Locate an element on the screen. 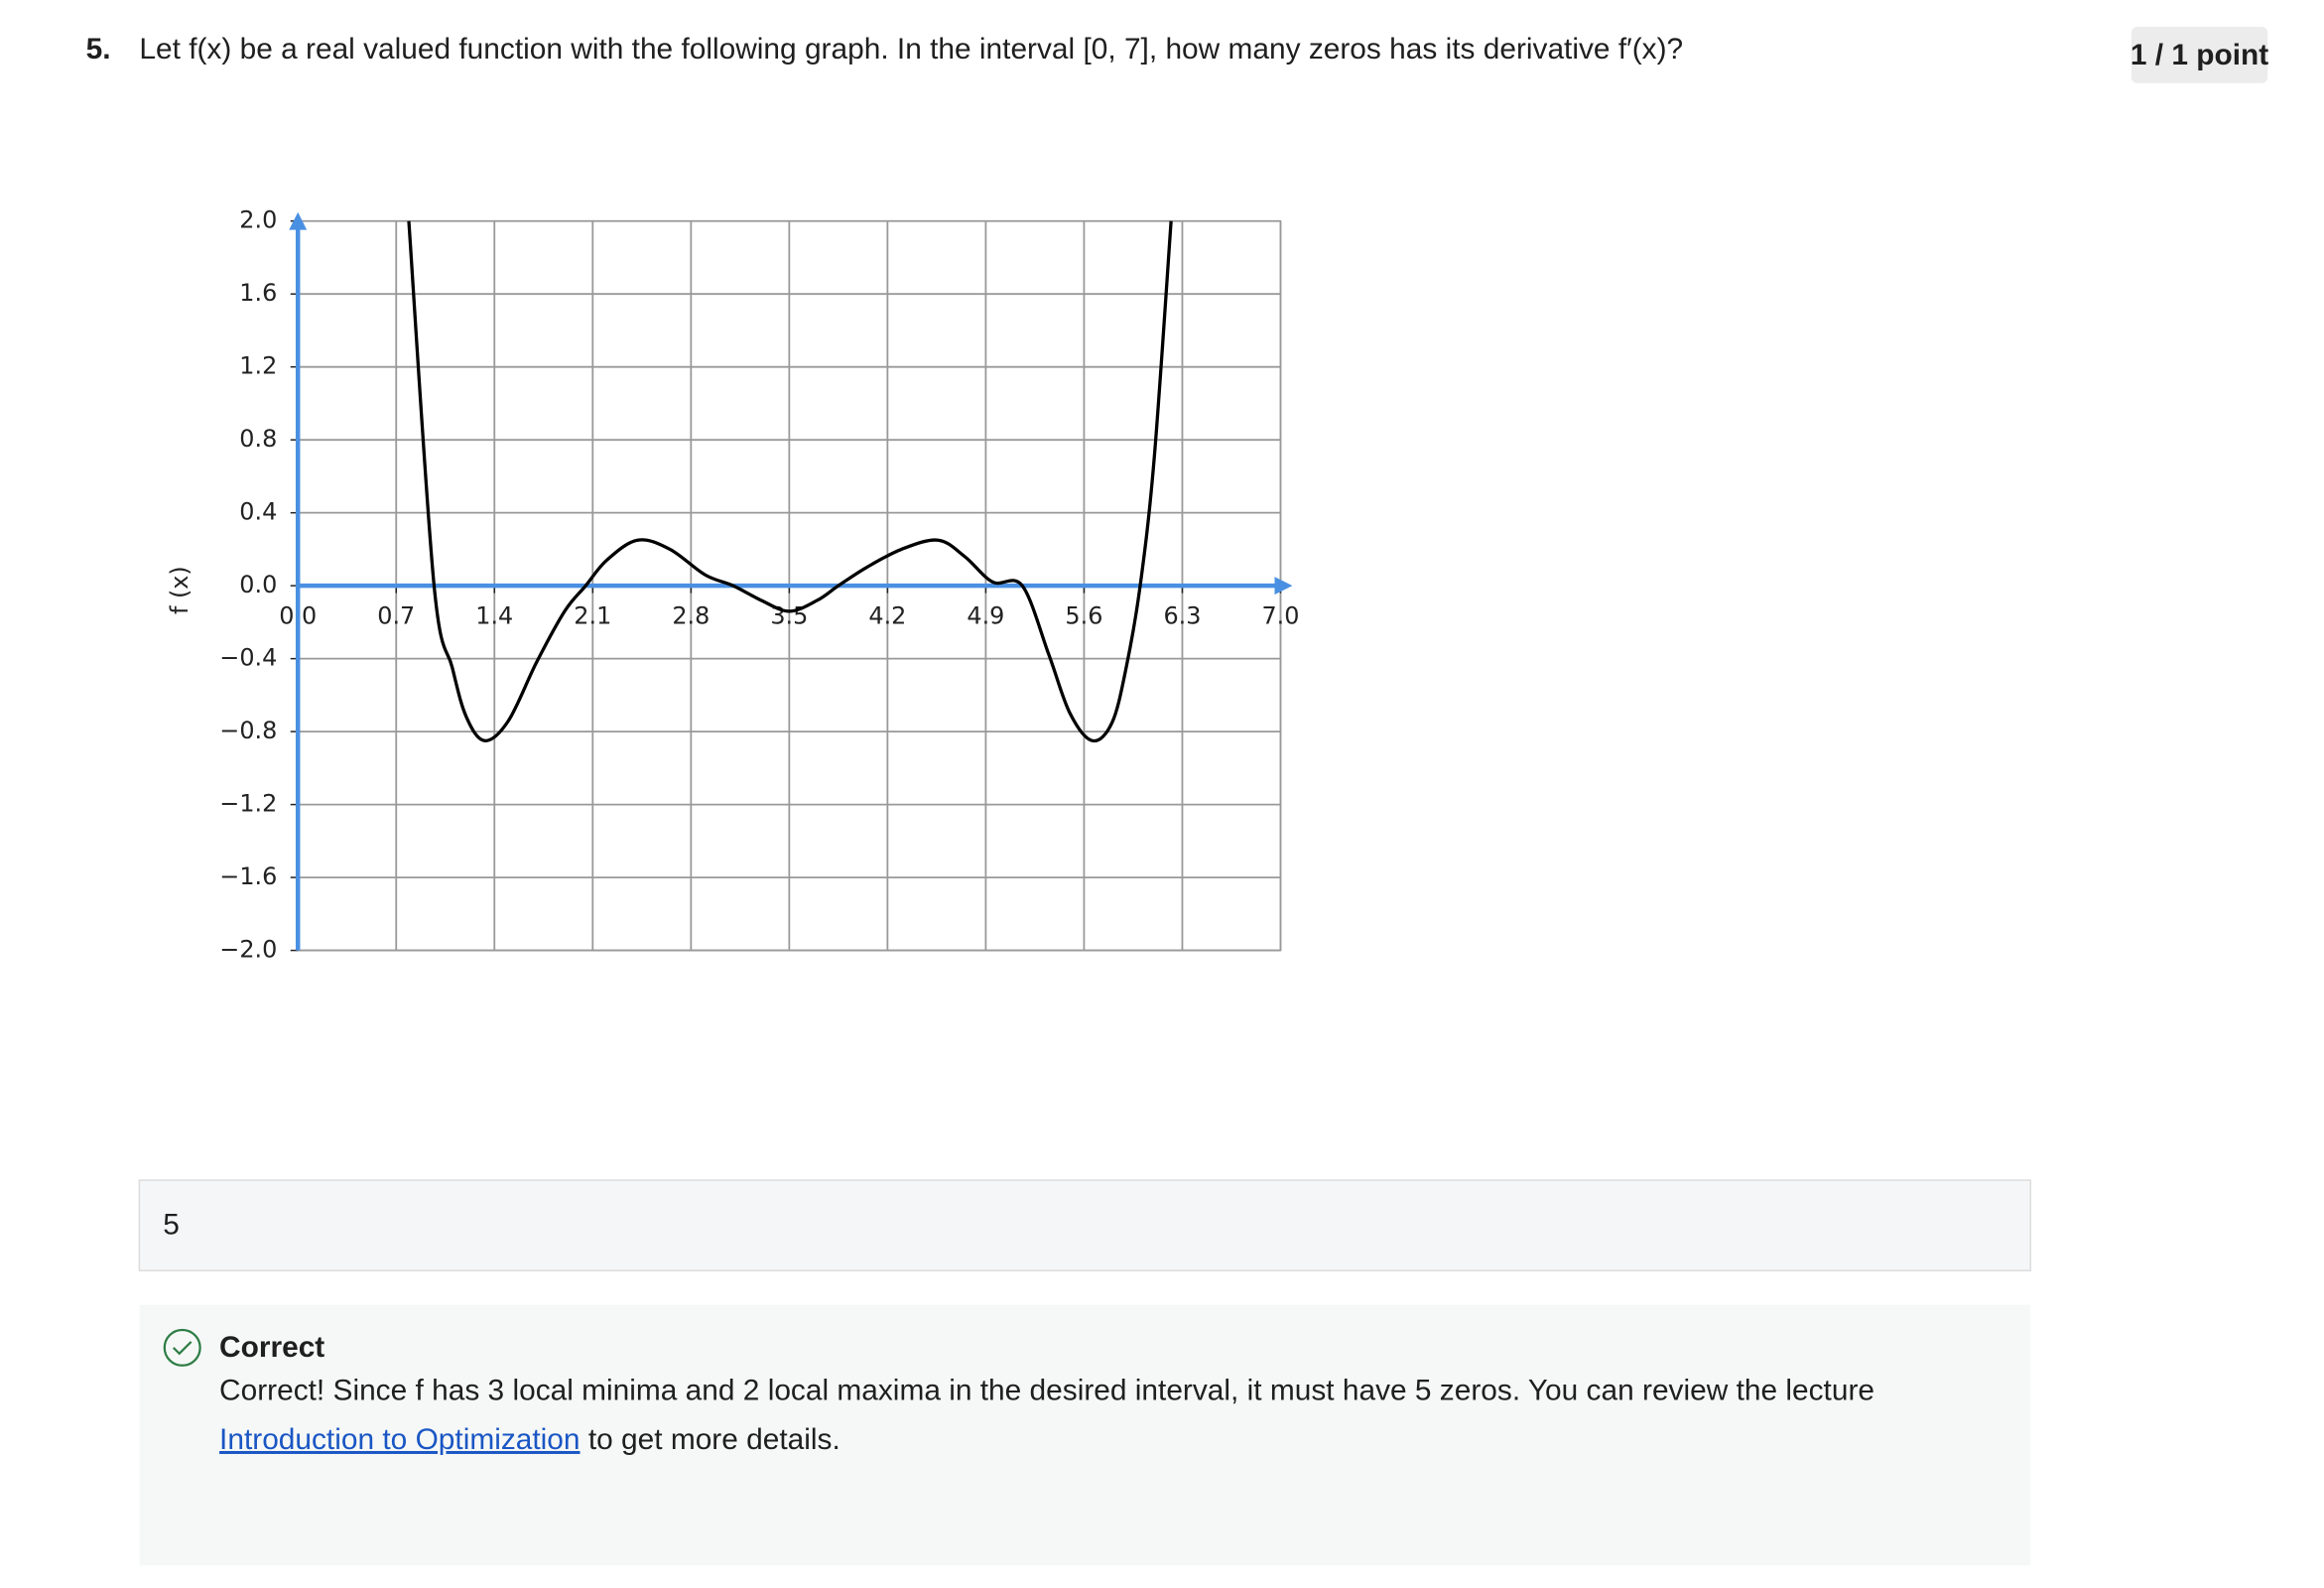 Image resolution: width=2324 pixels, height=1588 pixels. lecture-link: Introduction to Optimization is located at coordinates (399, 1440).